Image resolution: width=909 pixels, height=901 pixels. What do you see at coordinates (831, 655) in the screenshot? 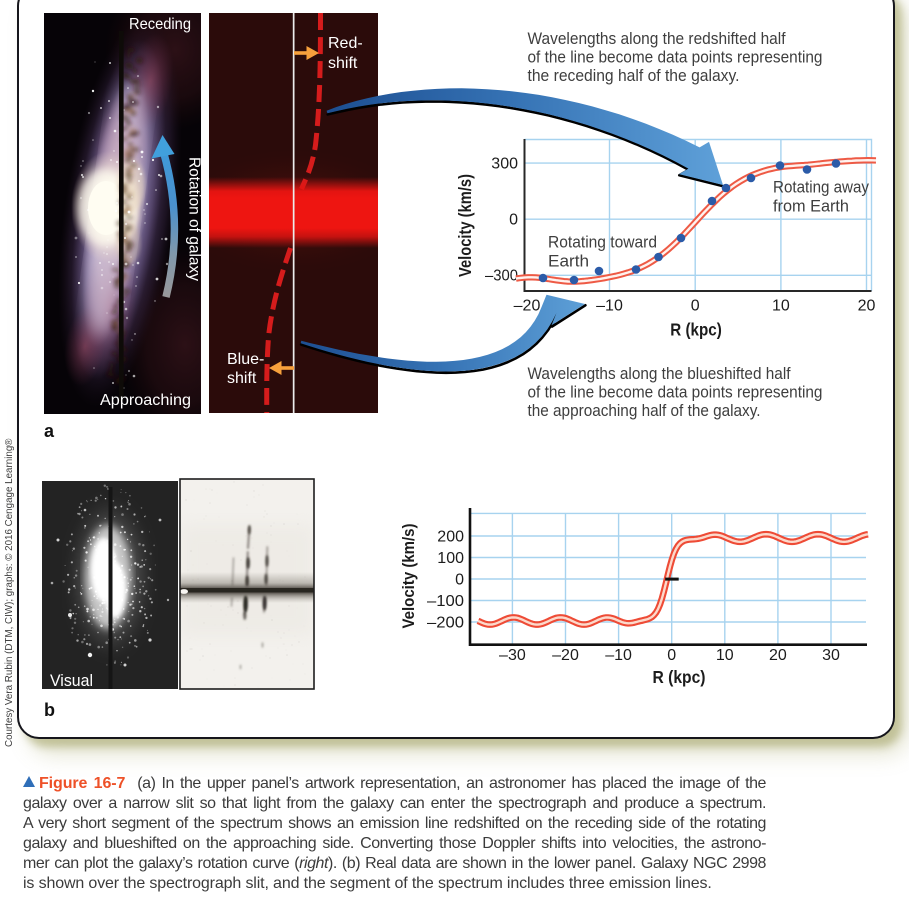
I see `svg-text: 30` at bounding box center [831, 655].